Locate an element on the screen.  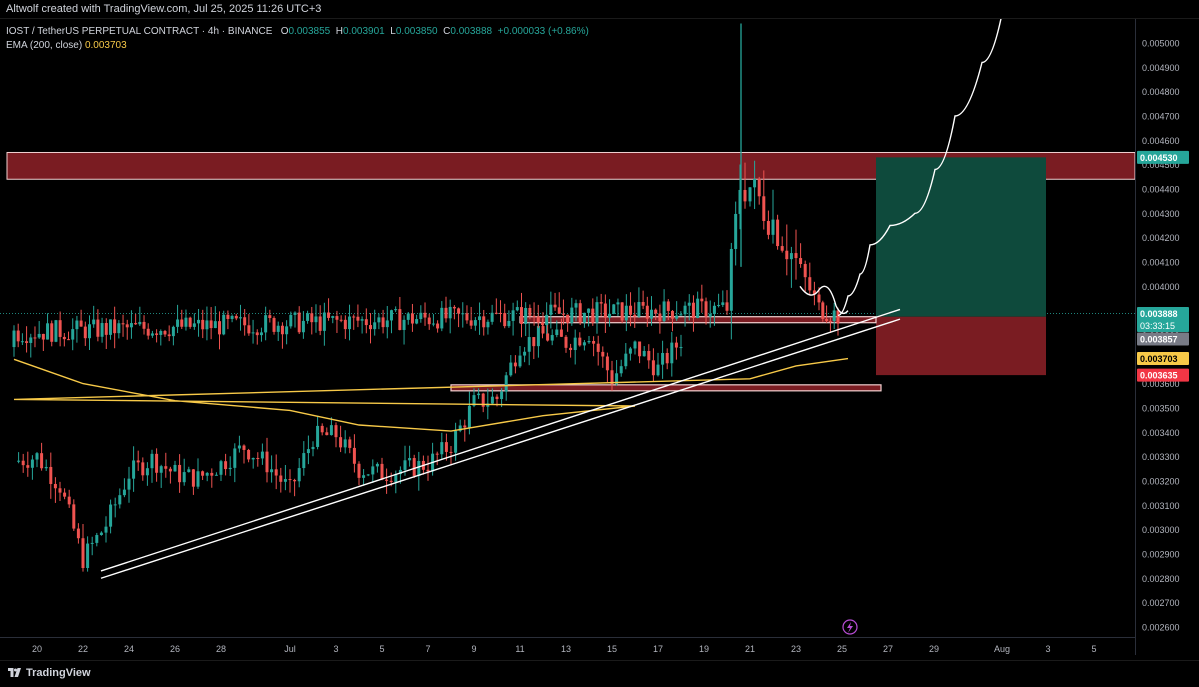
price-tick-label: 0.003300 is located at coordinates (1161, 457).